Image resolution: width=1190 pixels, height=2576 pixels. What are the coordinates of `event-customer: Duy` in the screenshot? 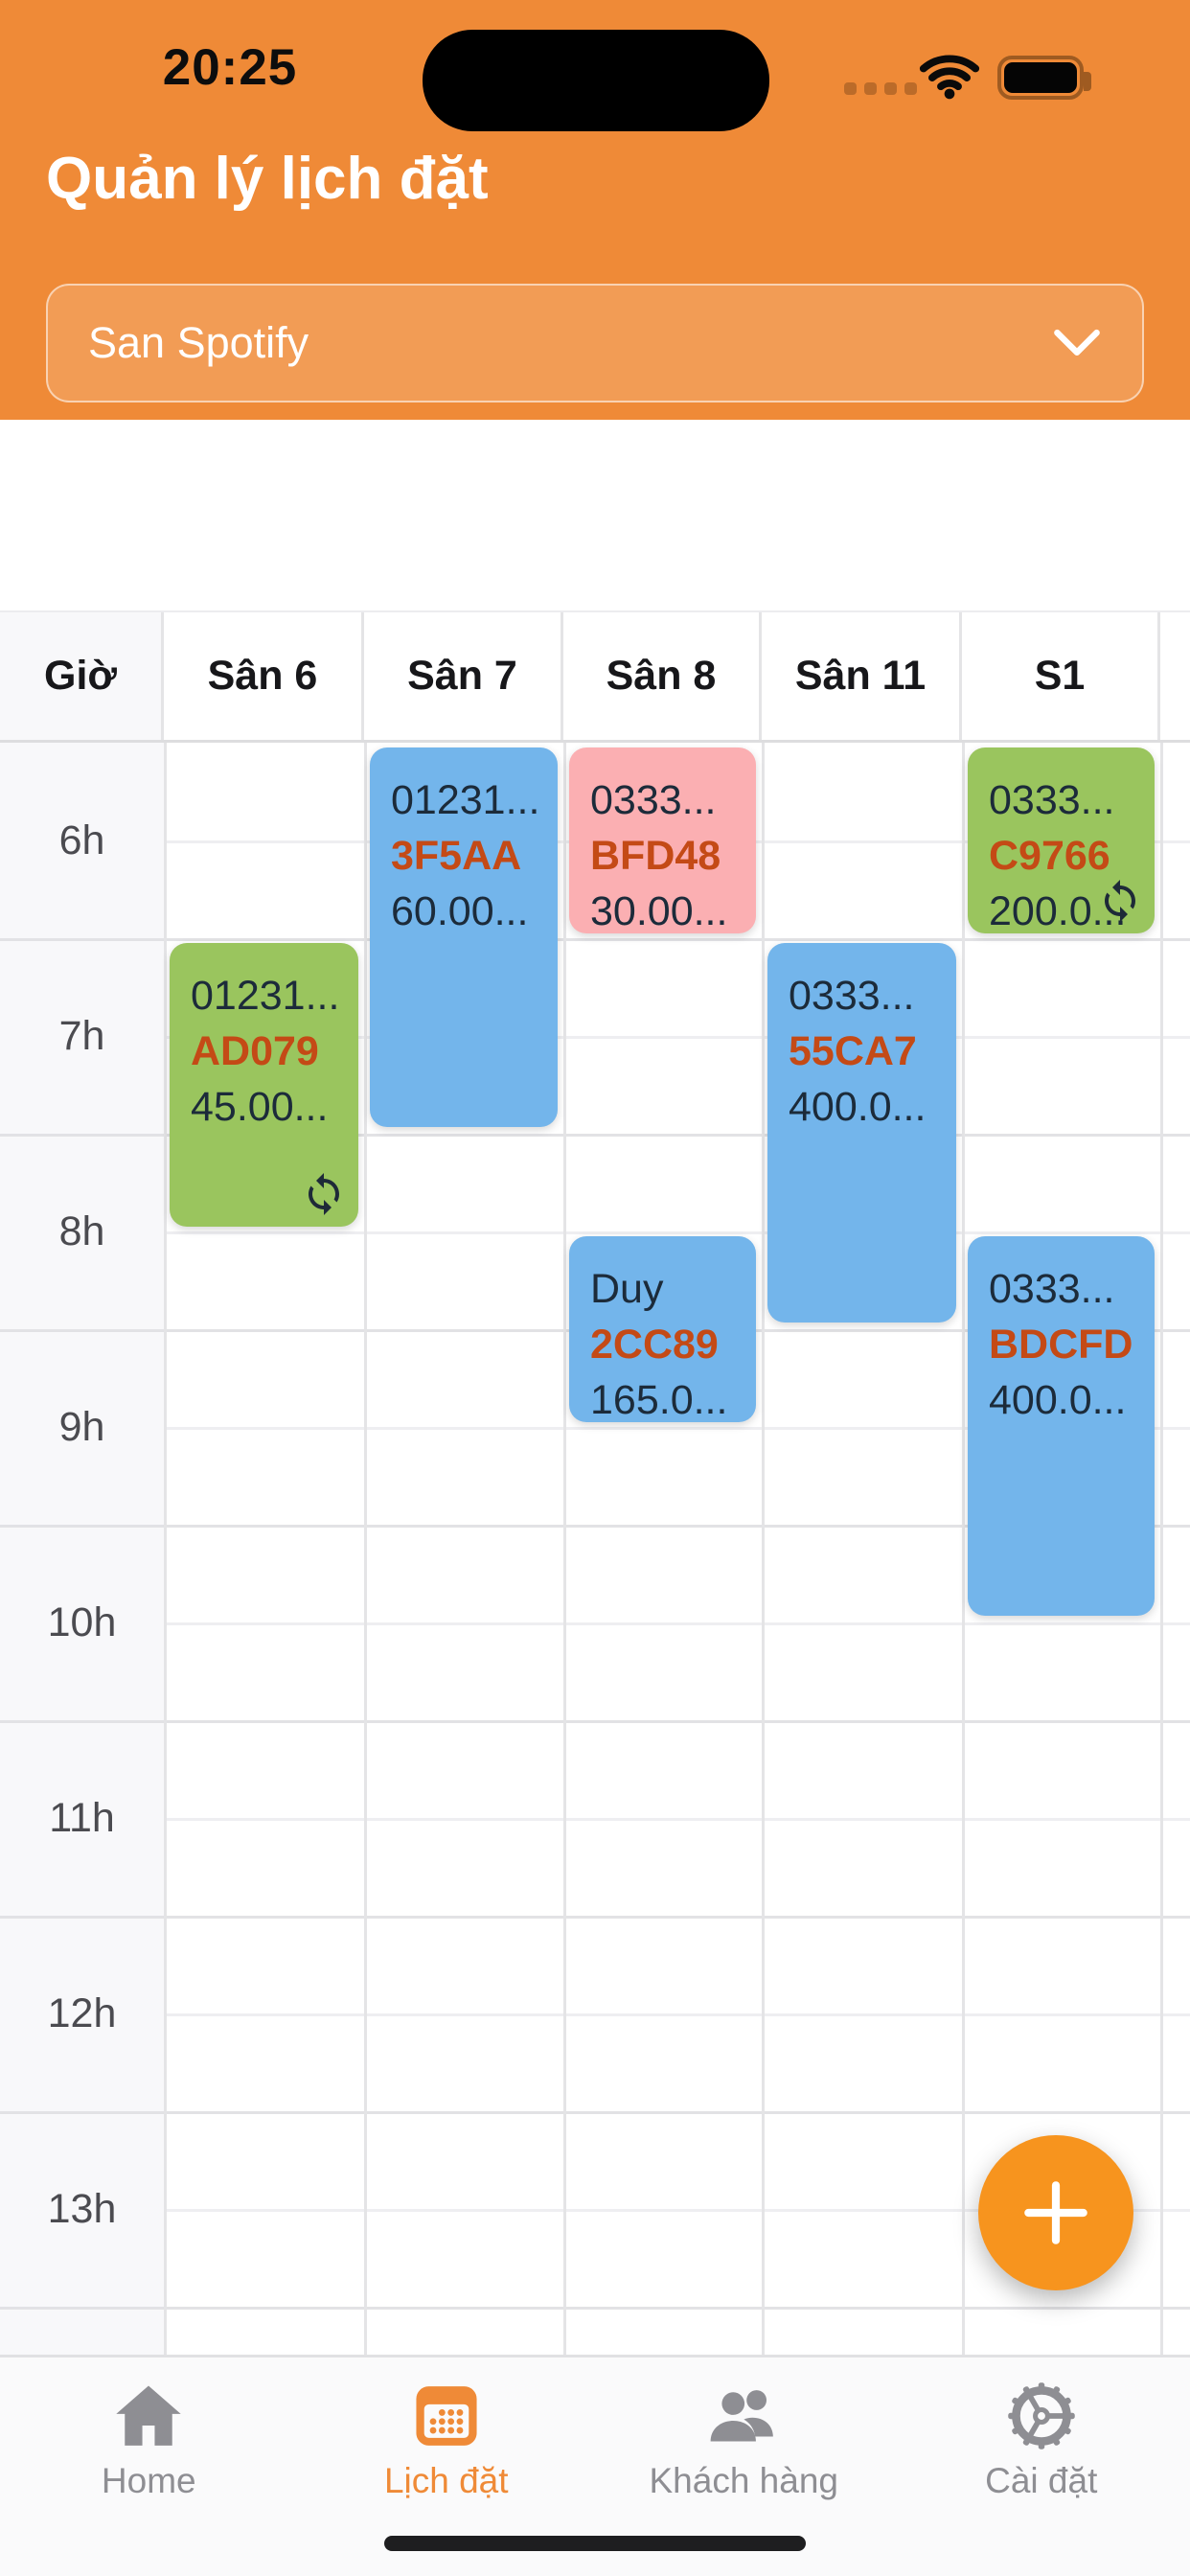 It's located at (627, 1289).